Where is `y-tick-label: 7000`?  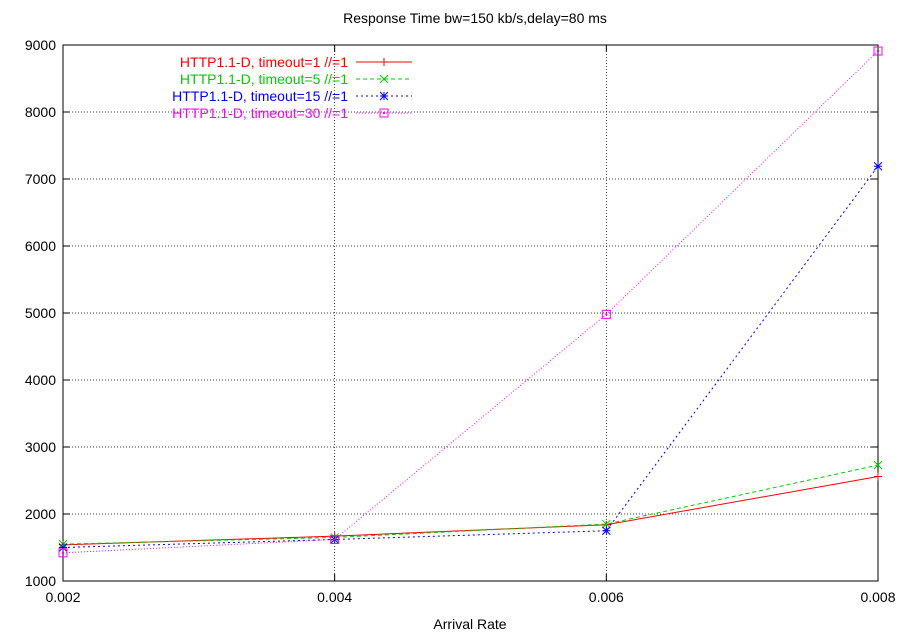
y-tick-label: 7000 is located at coordinates (40, 179).